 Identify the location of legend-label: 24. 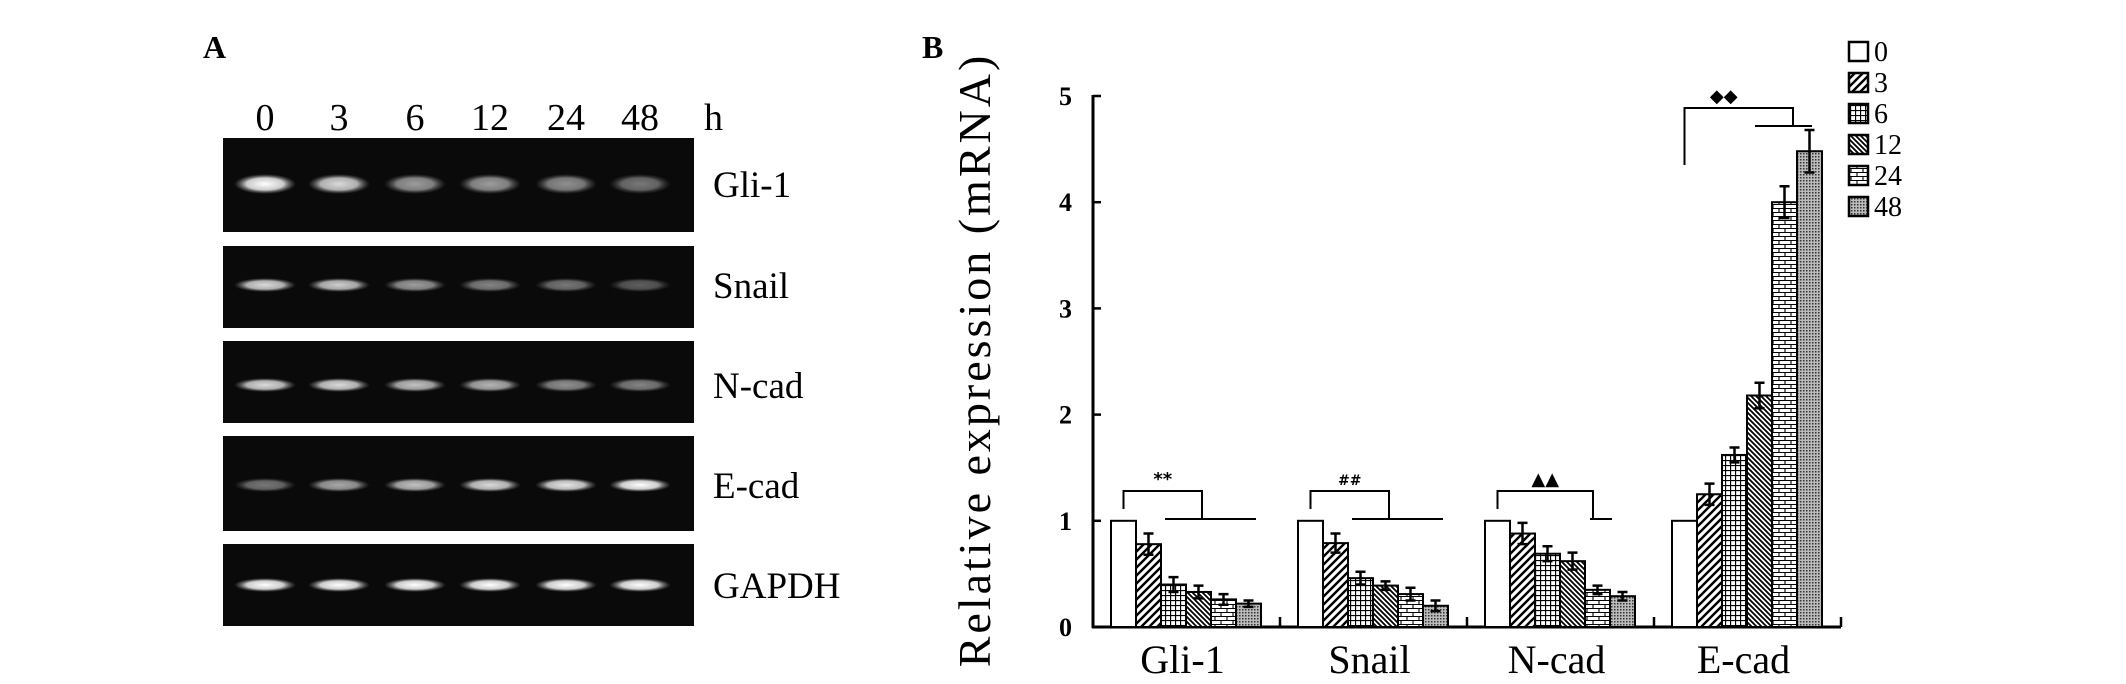
(1888, 176).